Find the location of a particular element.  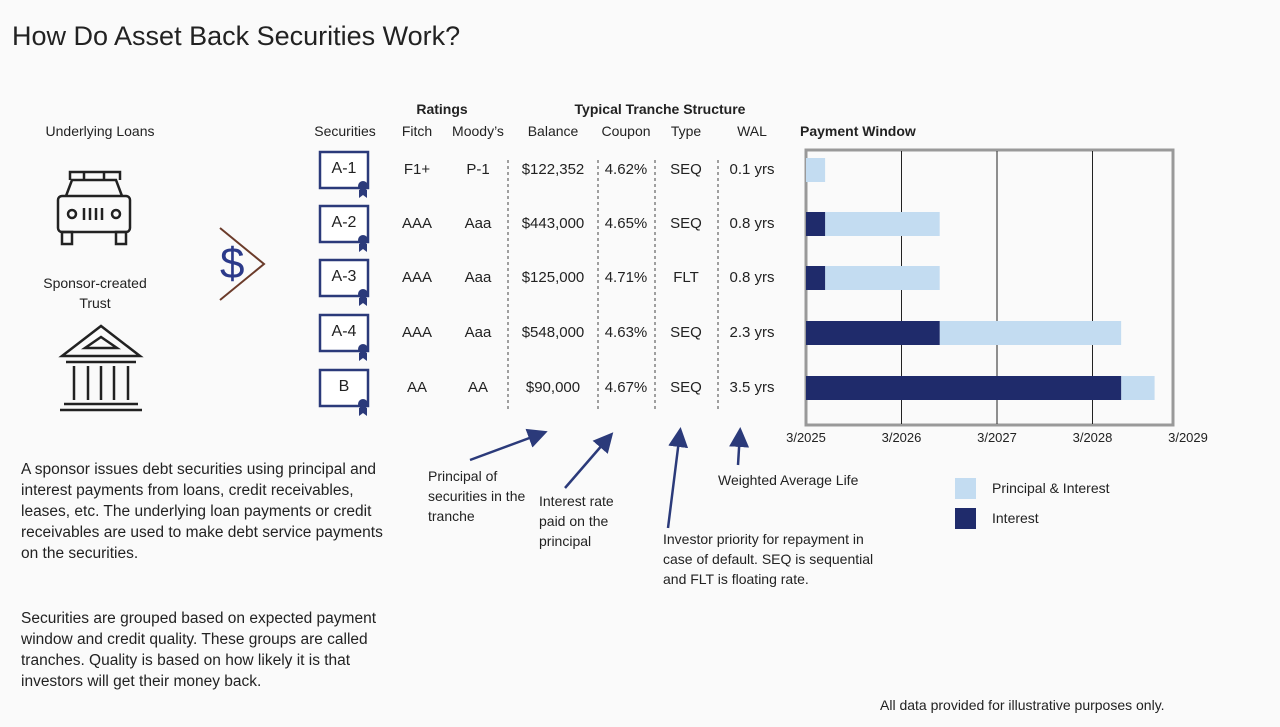

table-cell: 4.71% is located at coordinates (626, 277).